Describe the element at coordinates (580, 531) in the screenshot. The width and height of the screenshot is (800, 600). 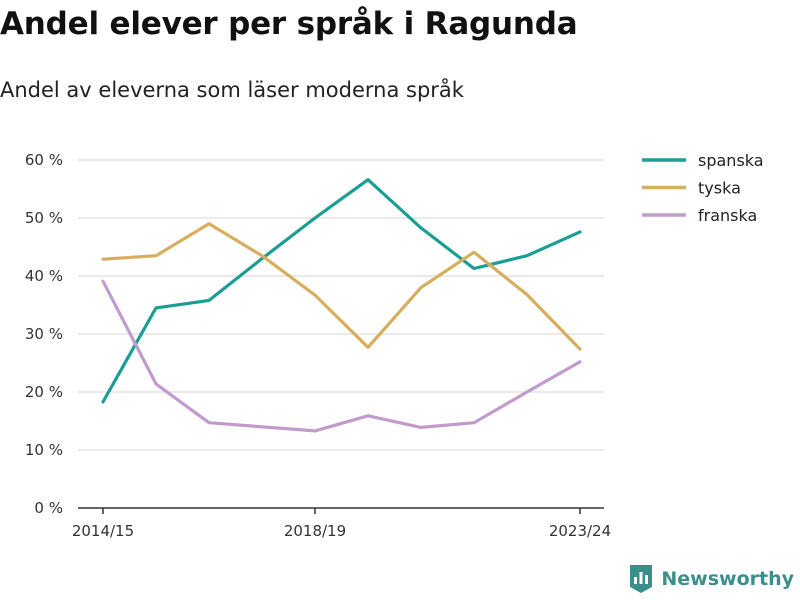
I see `x-tick-label: 2023/24` at that location.